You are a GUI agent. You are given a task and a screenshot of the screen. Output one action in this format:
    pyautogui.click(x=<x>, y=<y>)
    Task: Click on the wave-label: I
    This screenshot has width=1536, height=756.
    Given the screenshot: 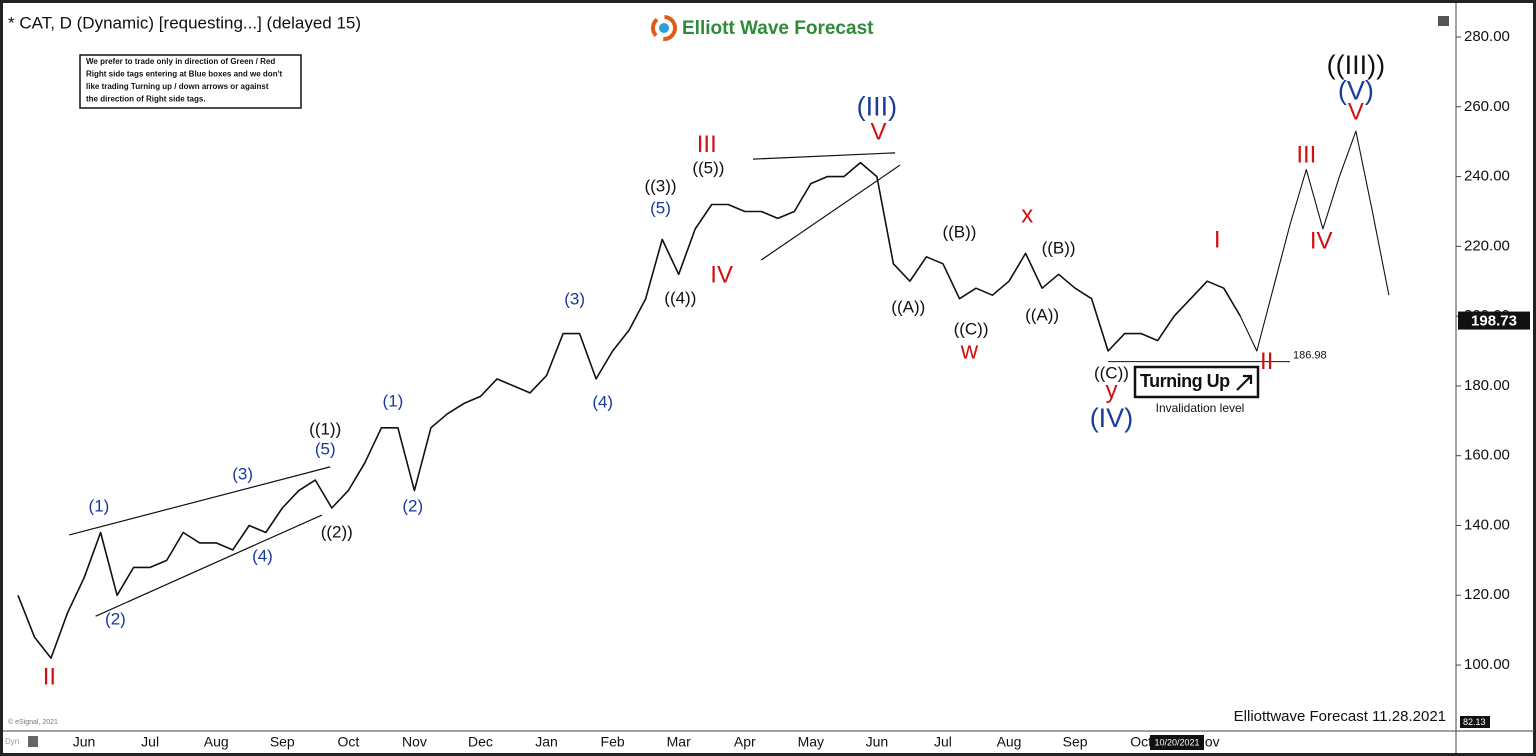 What is the action you would take?
    pyautogui.click(x=1217, y=239)
    